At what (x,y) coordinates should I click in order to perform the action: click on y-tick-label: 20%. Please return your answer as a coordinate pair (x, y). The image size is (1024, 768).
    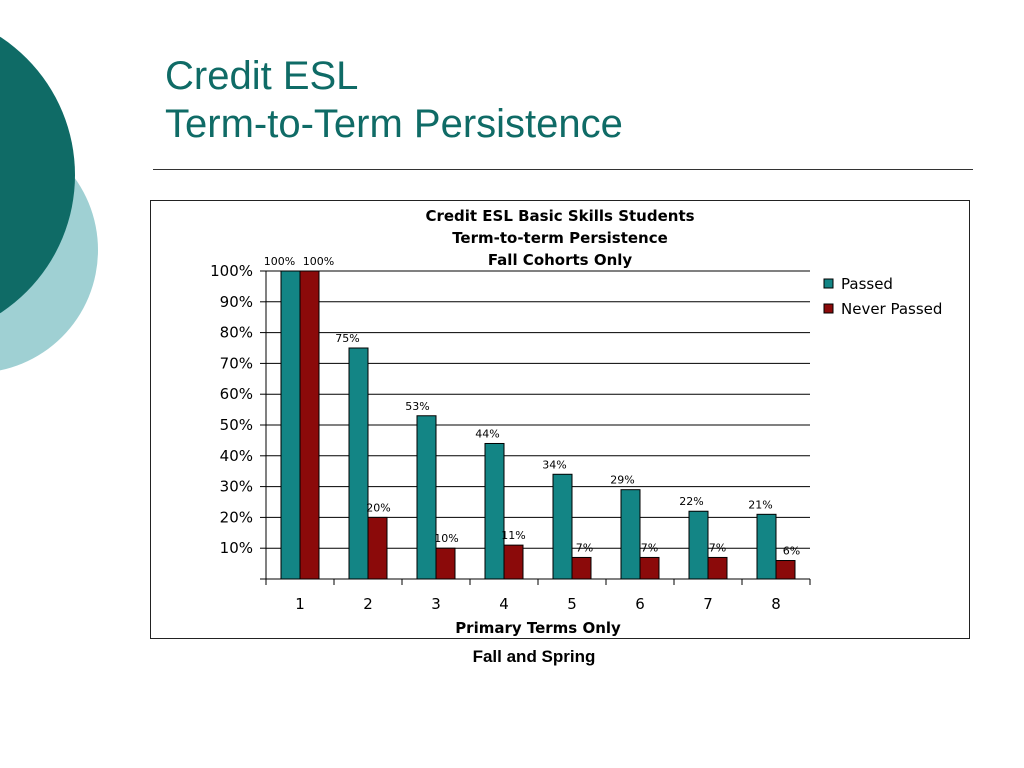
    Looking at the image, I should click on (236, 517).